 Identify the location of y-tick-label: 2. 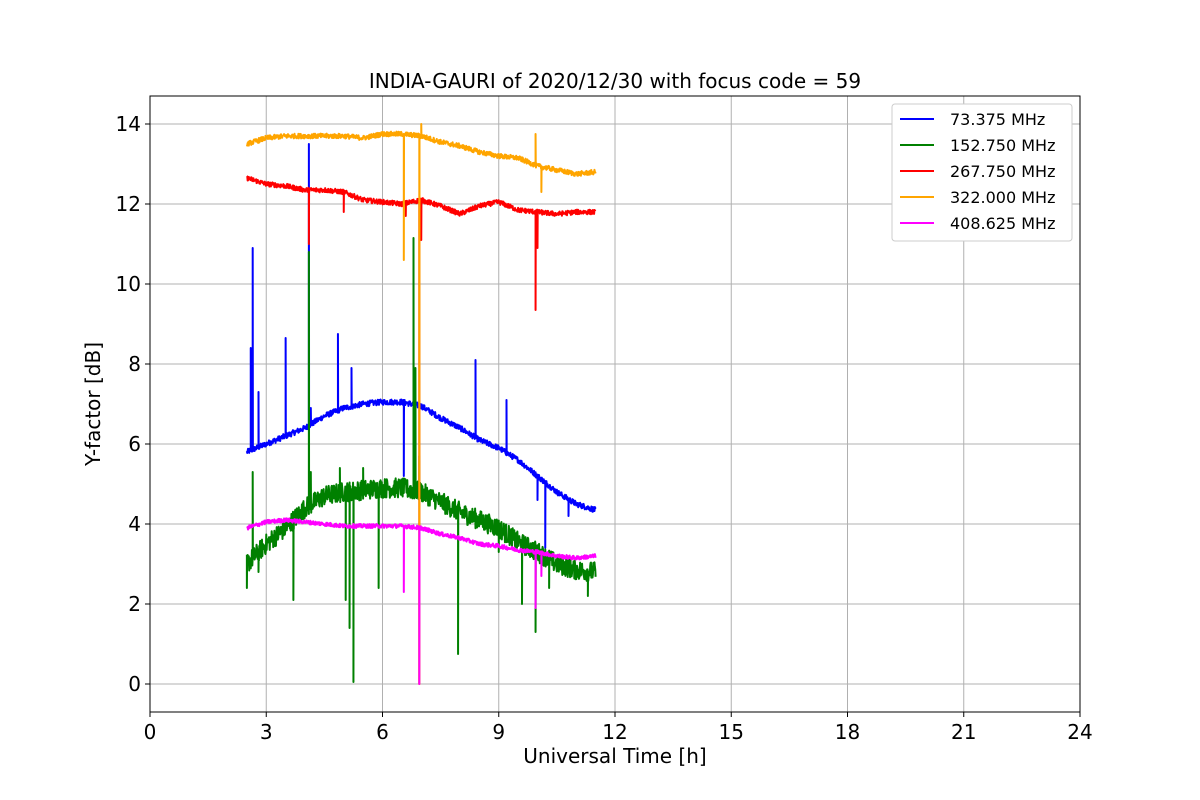
(134, 604).